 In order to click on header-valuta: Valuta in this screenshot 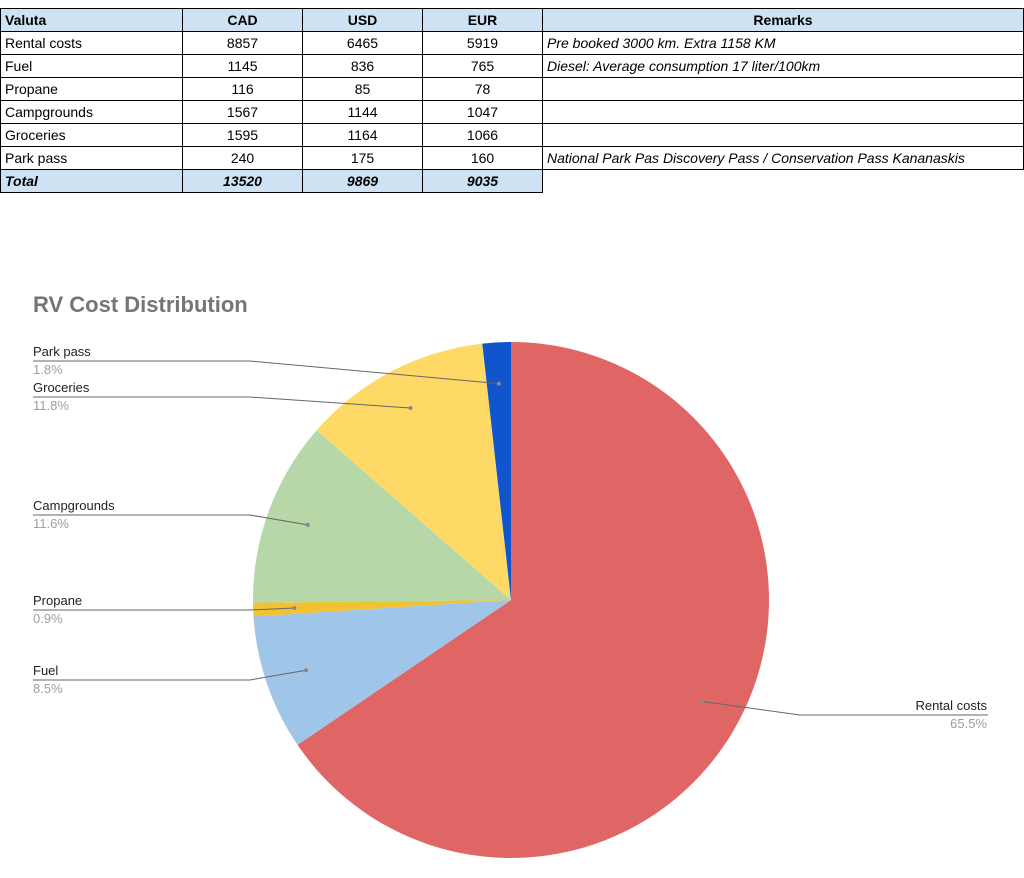, I will do `click(91, 20)`.